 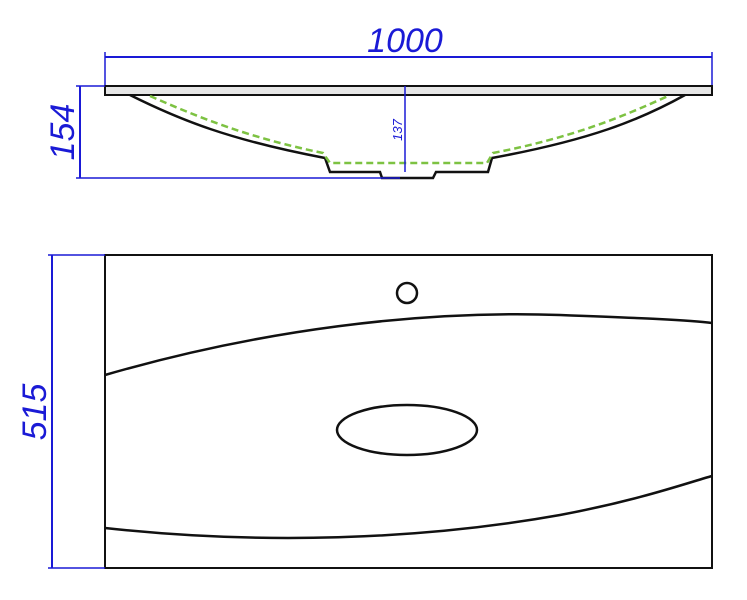 I want to click on bowl-outline, so click(x=407, y=136).